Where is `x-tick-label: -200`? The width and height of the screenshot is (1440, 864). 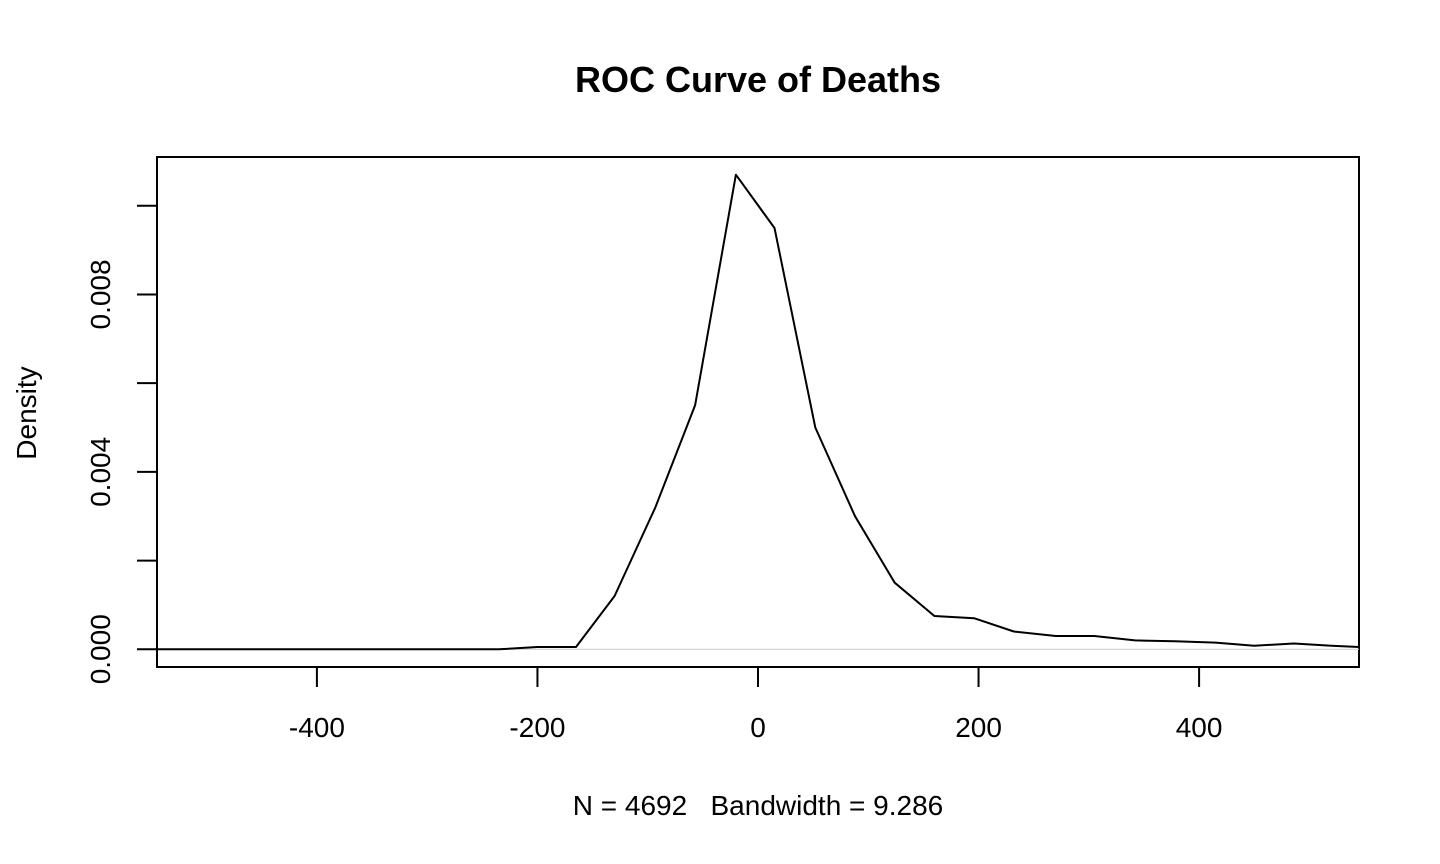
x-tick-label: -200 is located at coordinates (537, 727).